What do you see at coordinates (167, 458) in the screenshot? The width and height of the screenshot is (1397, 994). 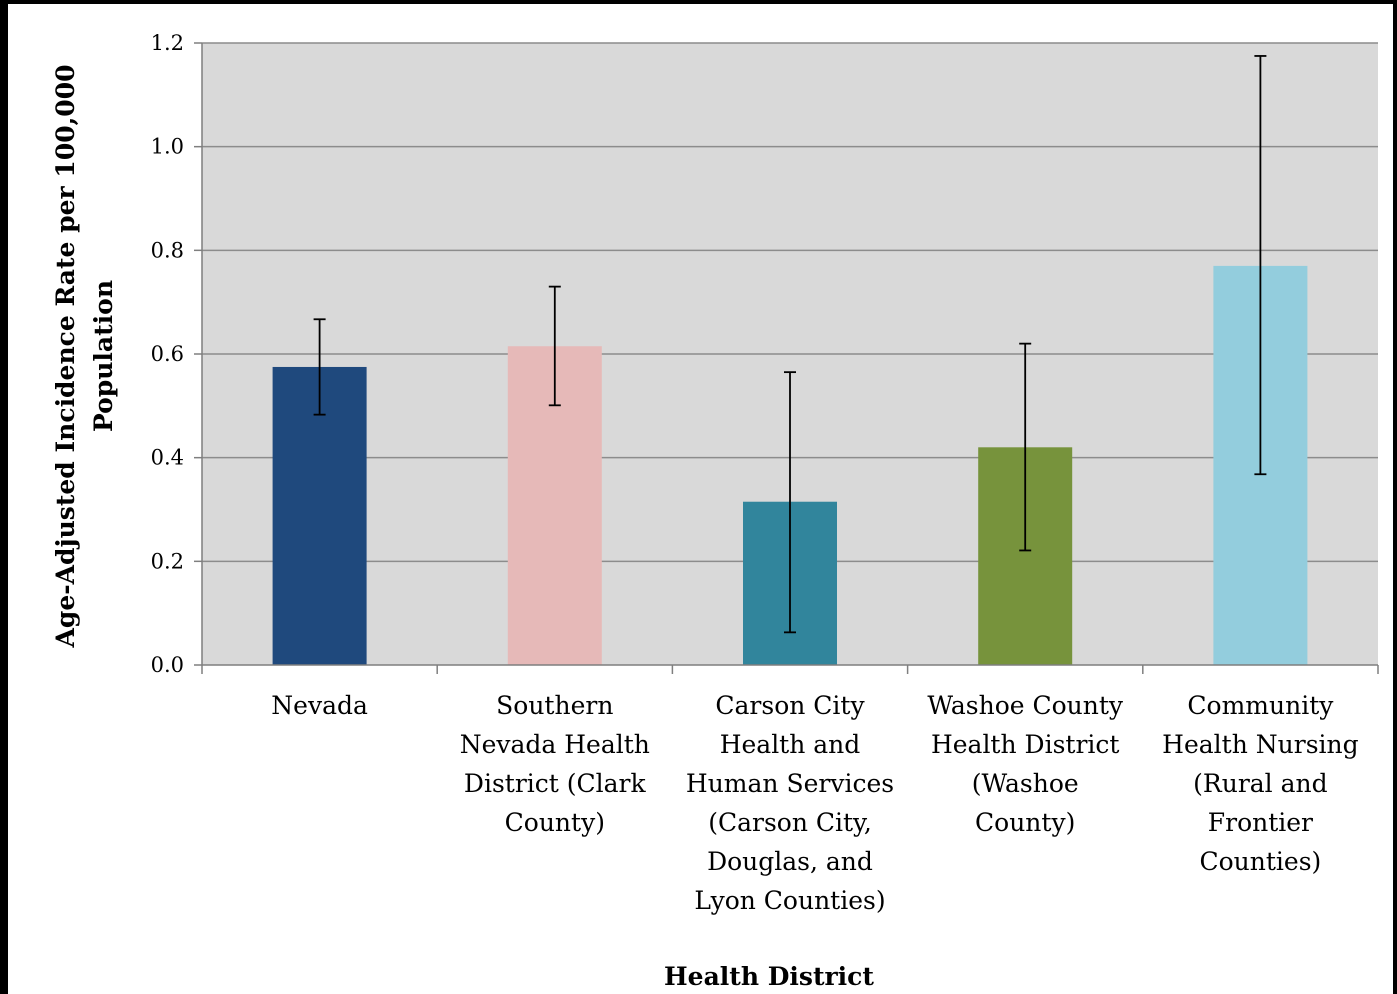 I see `y-tick-label: 0.4` at bounding box center [167, 458].